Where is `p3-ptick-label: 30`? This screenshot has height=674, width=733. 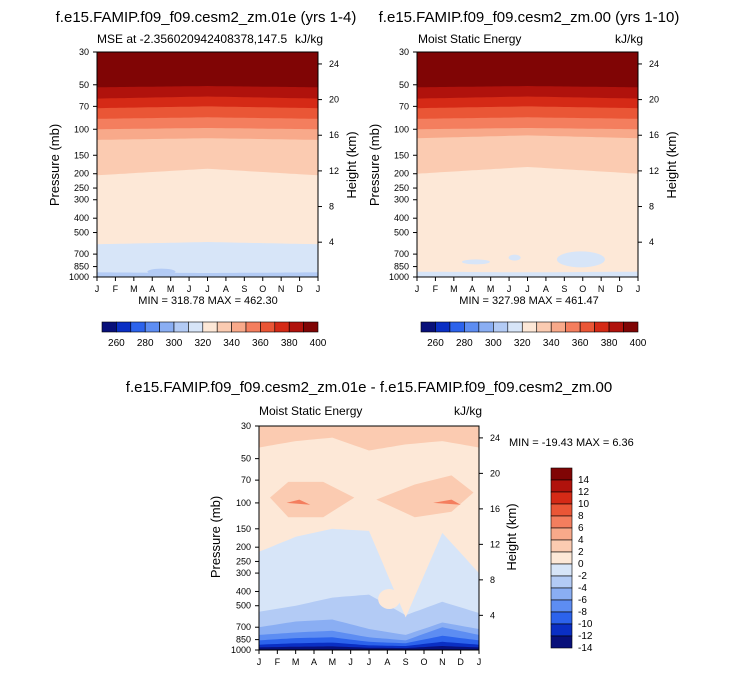
p3-ptick-label: 30 is located at coordinates (246, 426).